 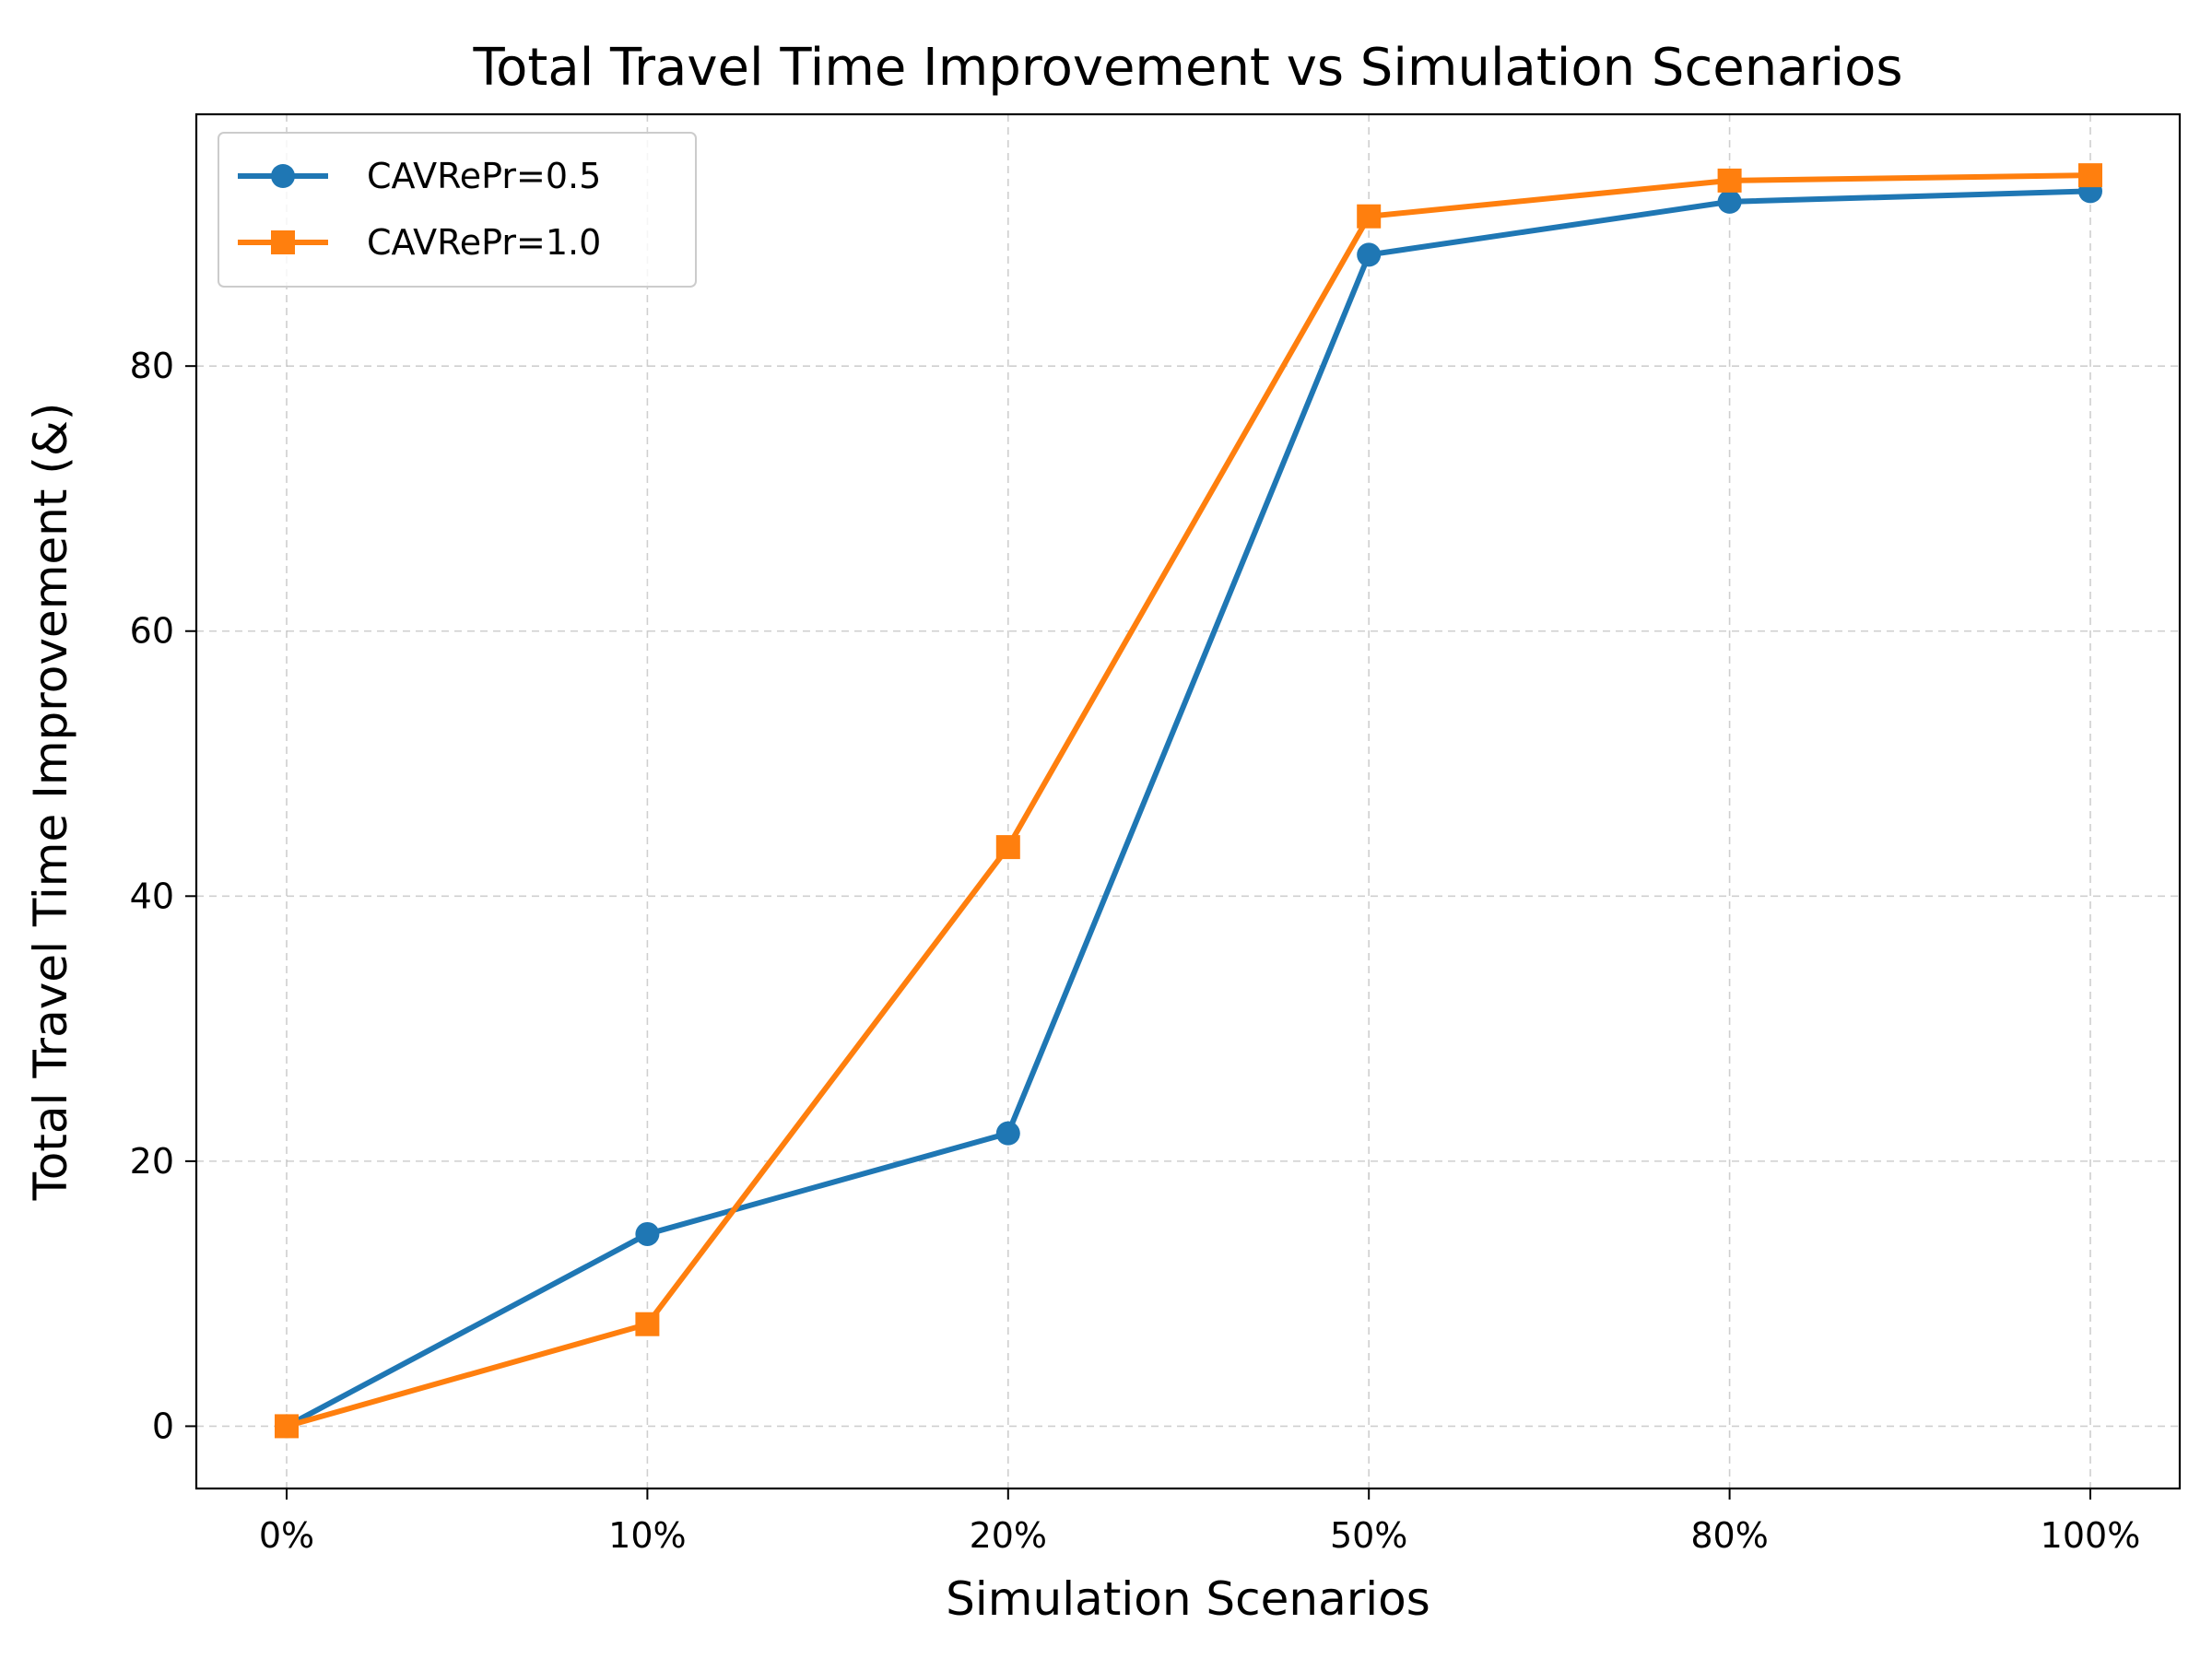 What do you see at coordinates (152, 366) in the screenshot?
I see `y-tick-label: 80` at bounding box center [152, 366].